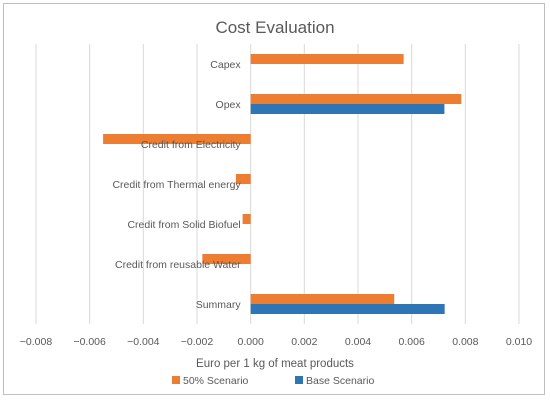  Describe the element at coordinates (143, 342) in the screenshot. I see `x-tick-label: −0.004` at that location.